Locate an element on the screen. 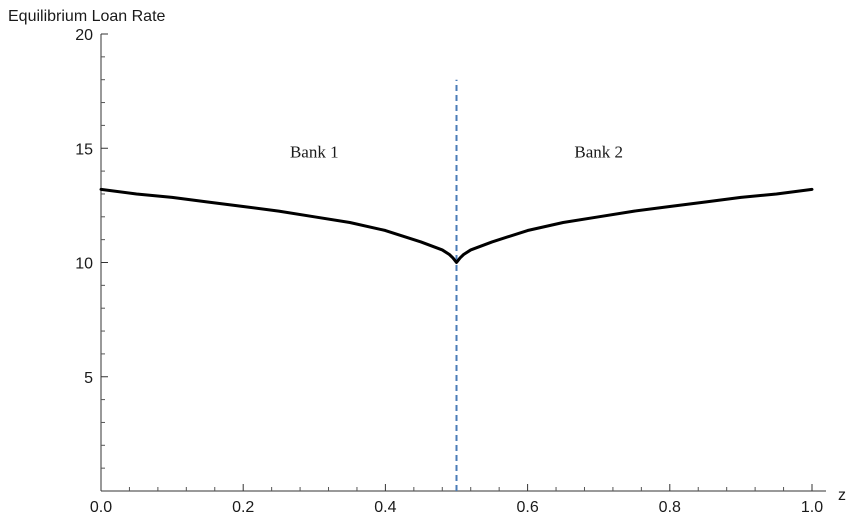  series-line is located at coordinates (456, 225).